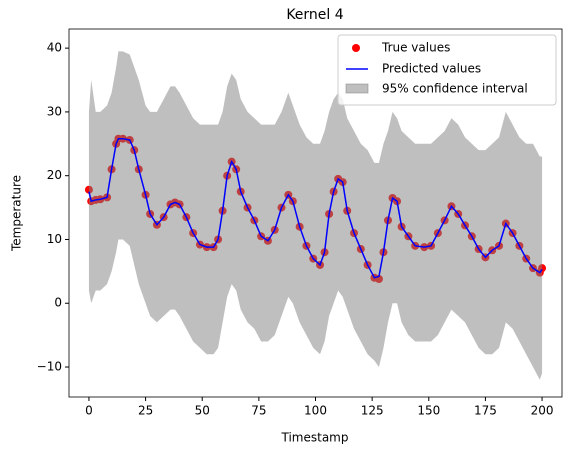 The image size is (574, 455). What do you see at coordinates (455, 89) in the screenshot?
I see `legend-label: 95% confidence interval` at bounding box center [455, 89].